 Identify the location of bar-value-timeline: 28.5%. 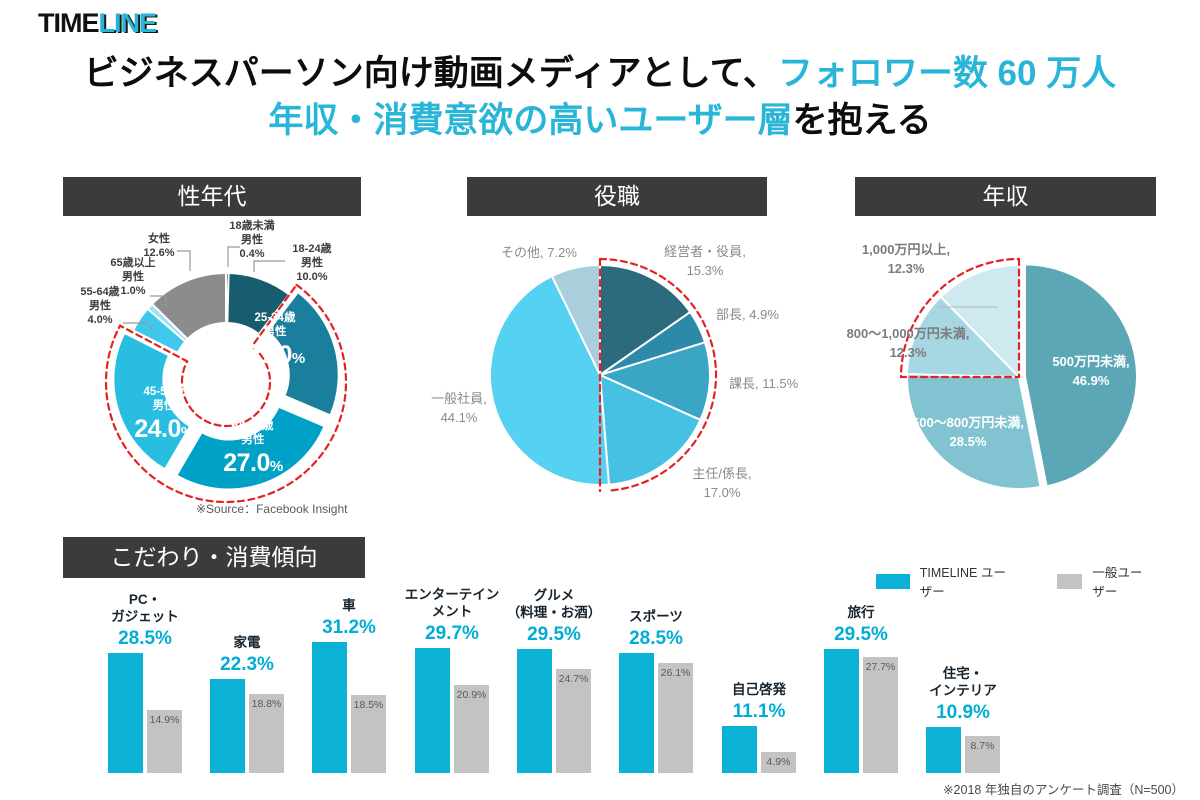
(145, 638).